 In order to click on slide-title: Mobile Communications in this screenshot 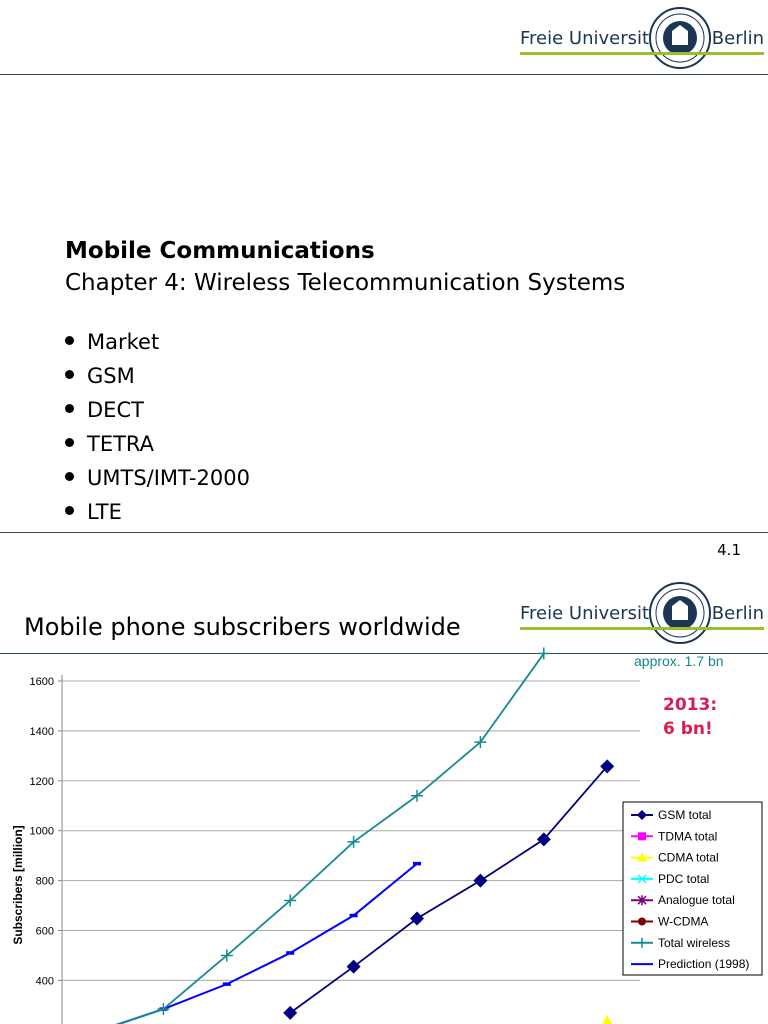, I will do `click(220, 251)`.